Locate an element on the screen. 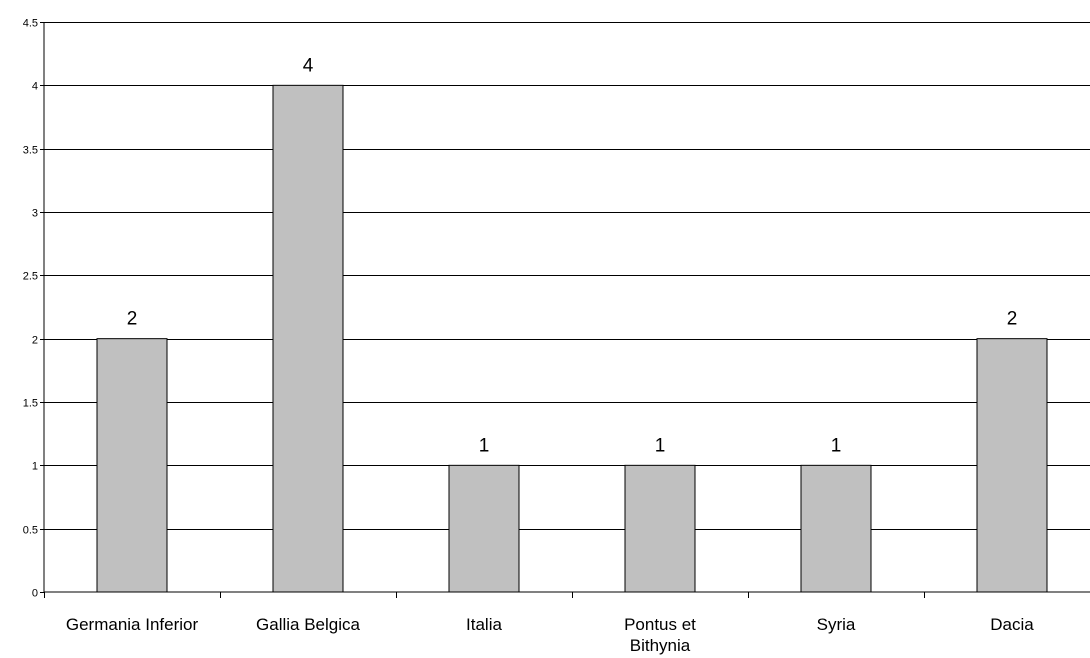 The height and width of the screenshot is (658, 1090). x-tick-label: Gallia Belgica is located at coordinates (308, 624).